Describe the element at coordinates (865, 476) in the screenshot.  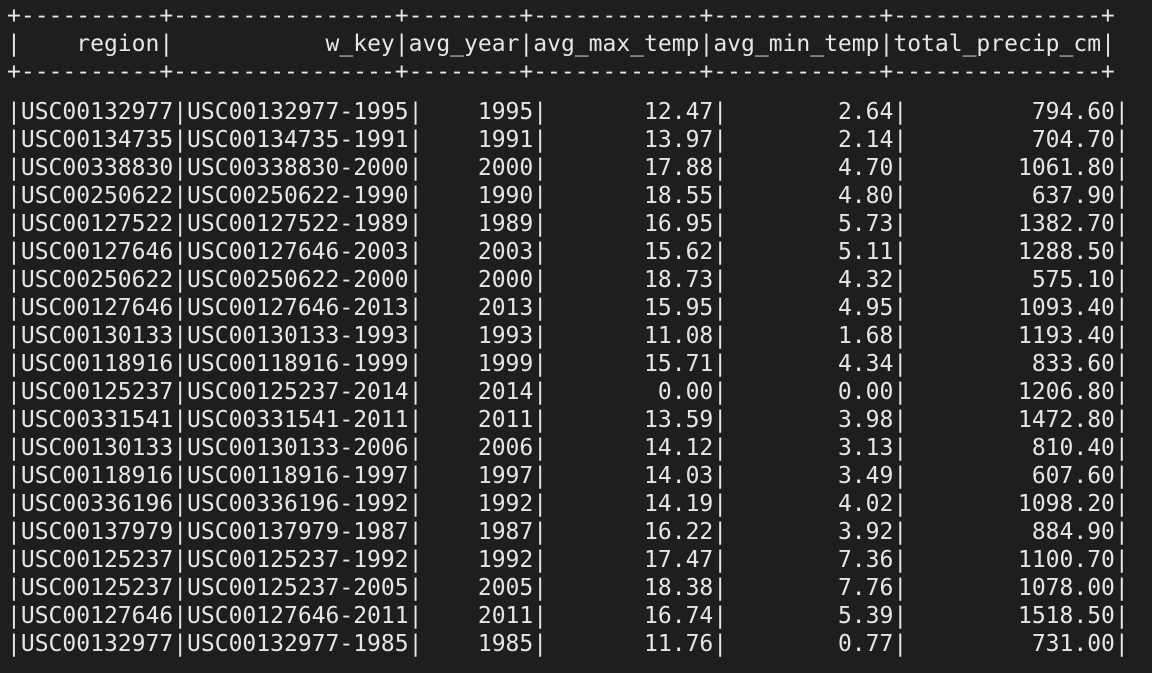
I see `cell-avg-min-temp: 3.49` at that location.